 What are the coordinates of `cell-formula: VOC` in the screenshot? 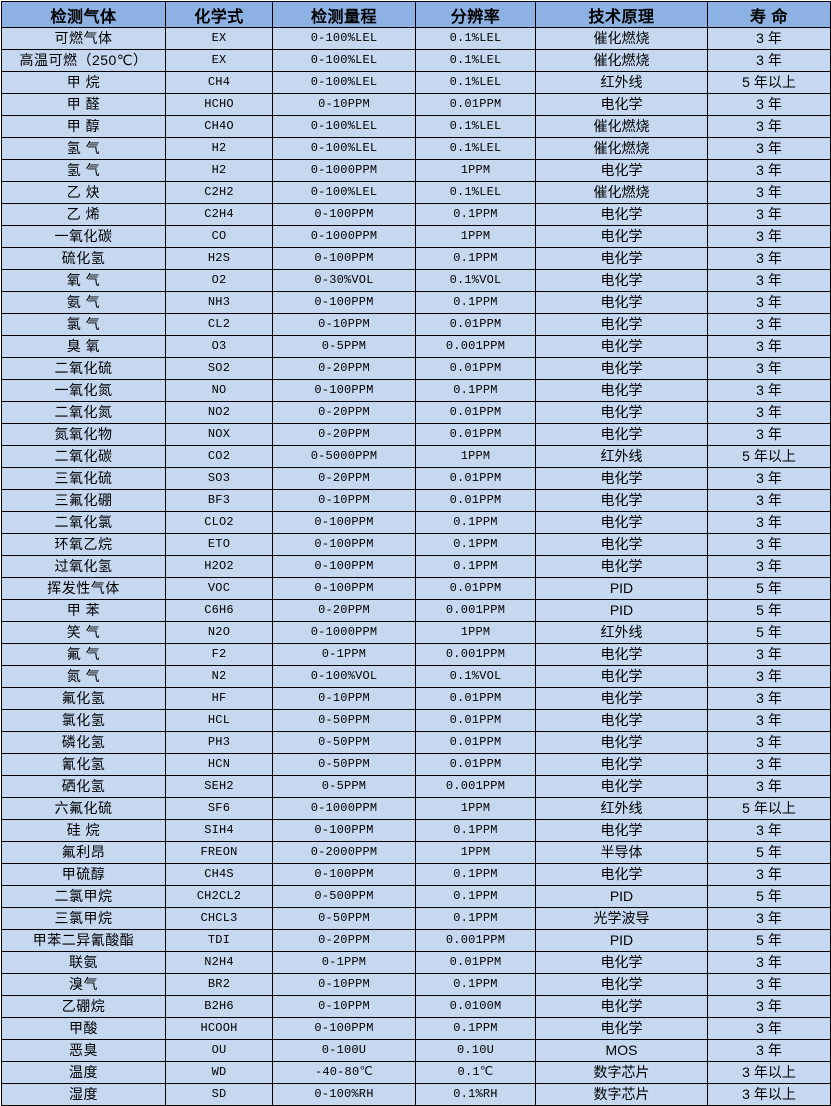 It's located at (219, 588).